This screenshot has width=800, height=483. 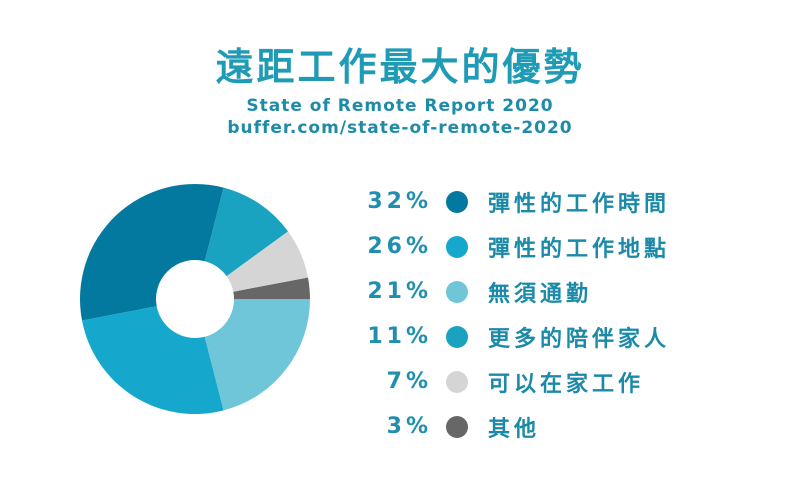 I want to click on legend-label: 可以在家工作, so click(x=566, y=384).